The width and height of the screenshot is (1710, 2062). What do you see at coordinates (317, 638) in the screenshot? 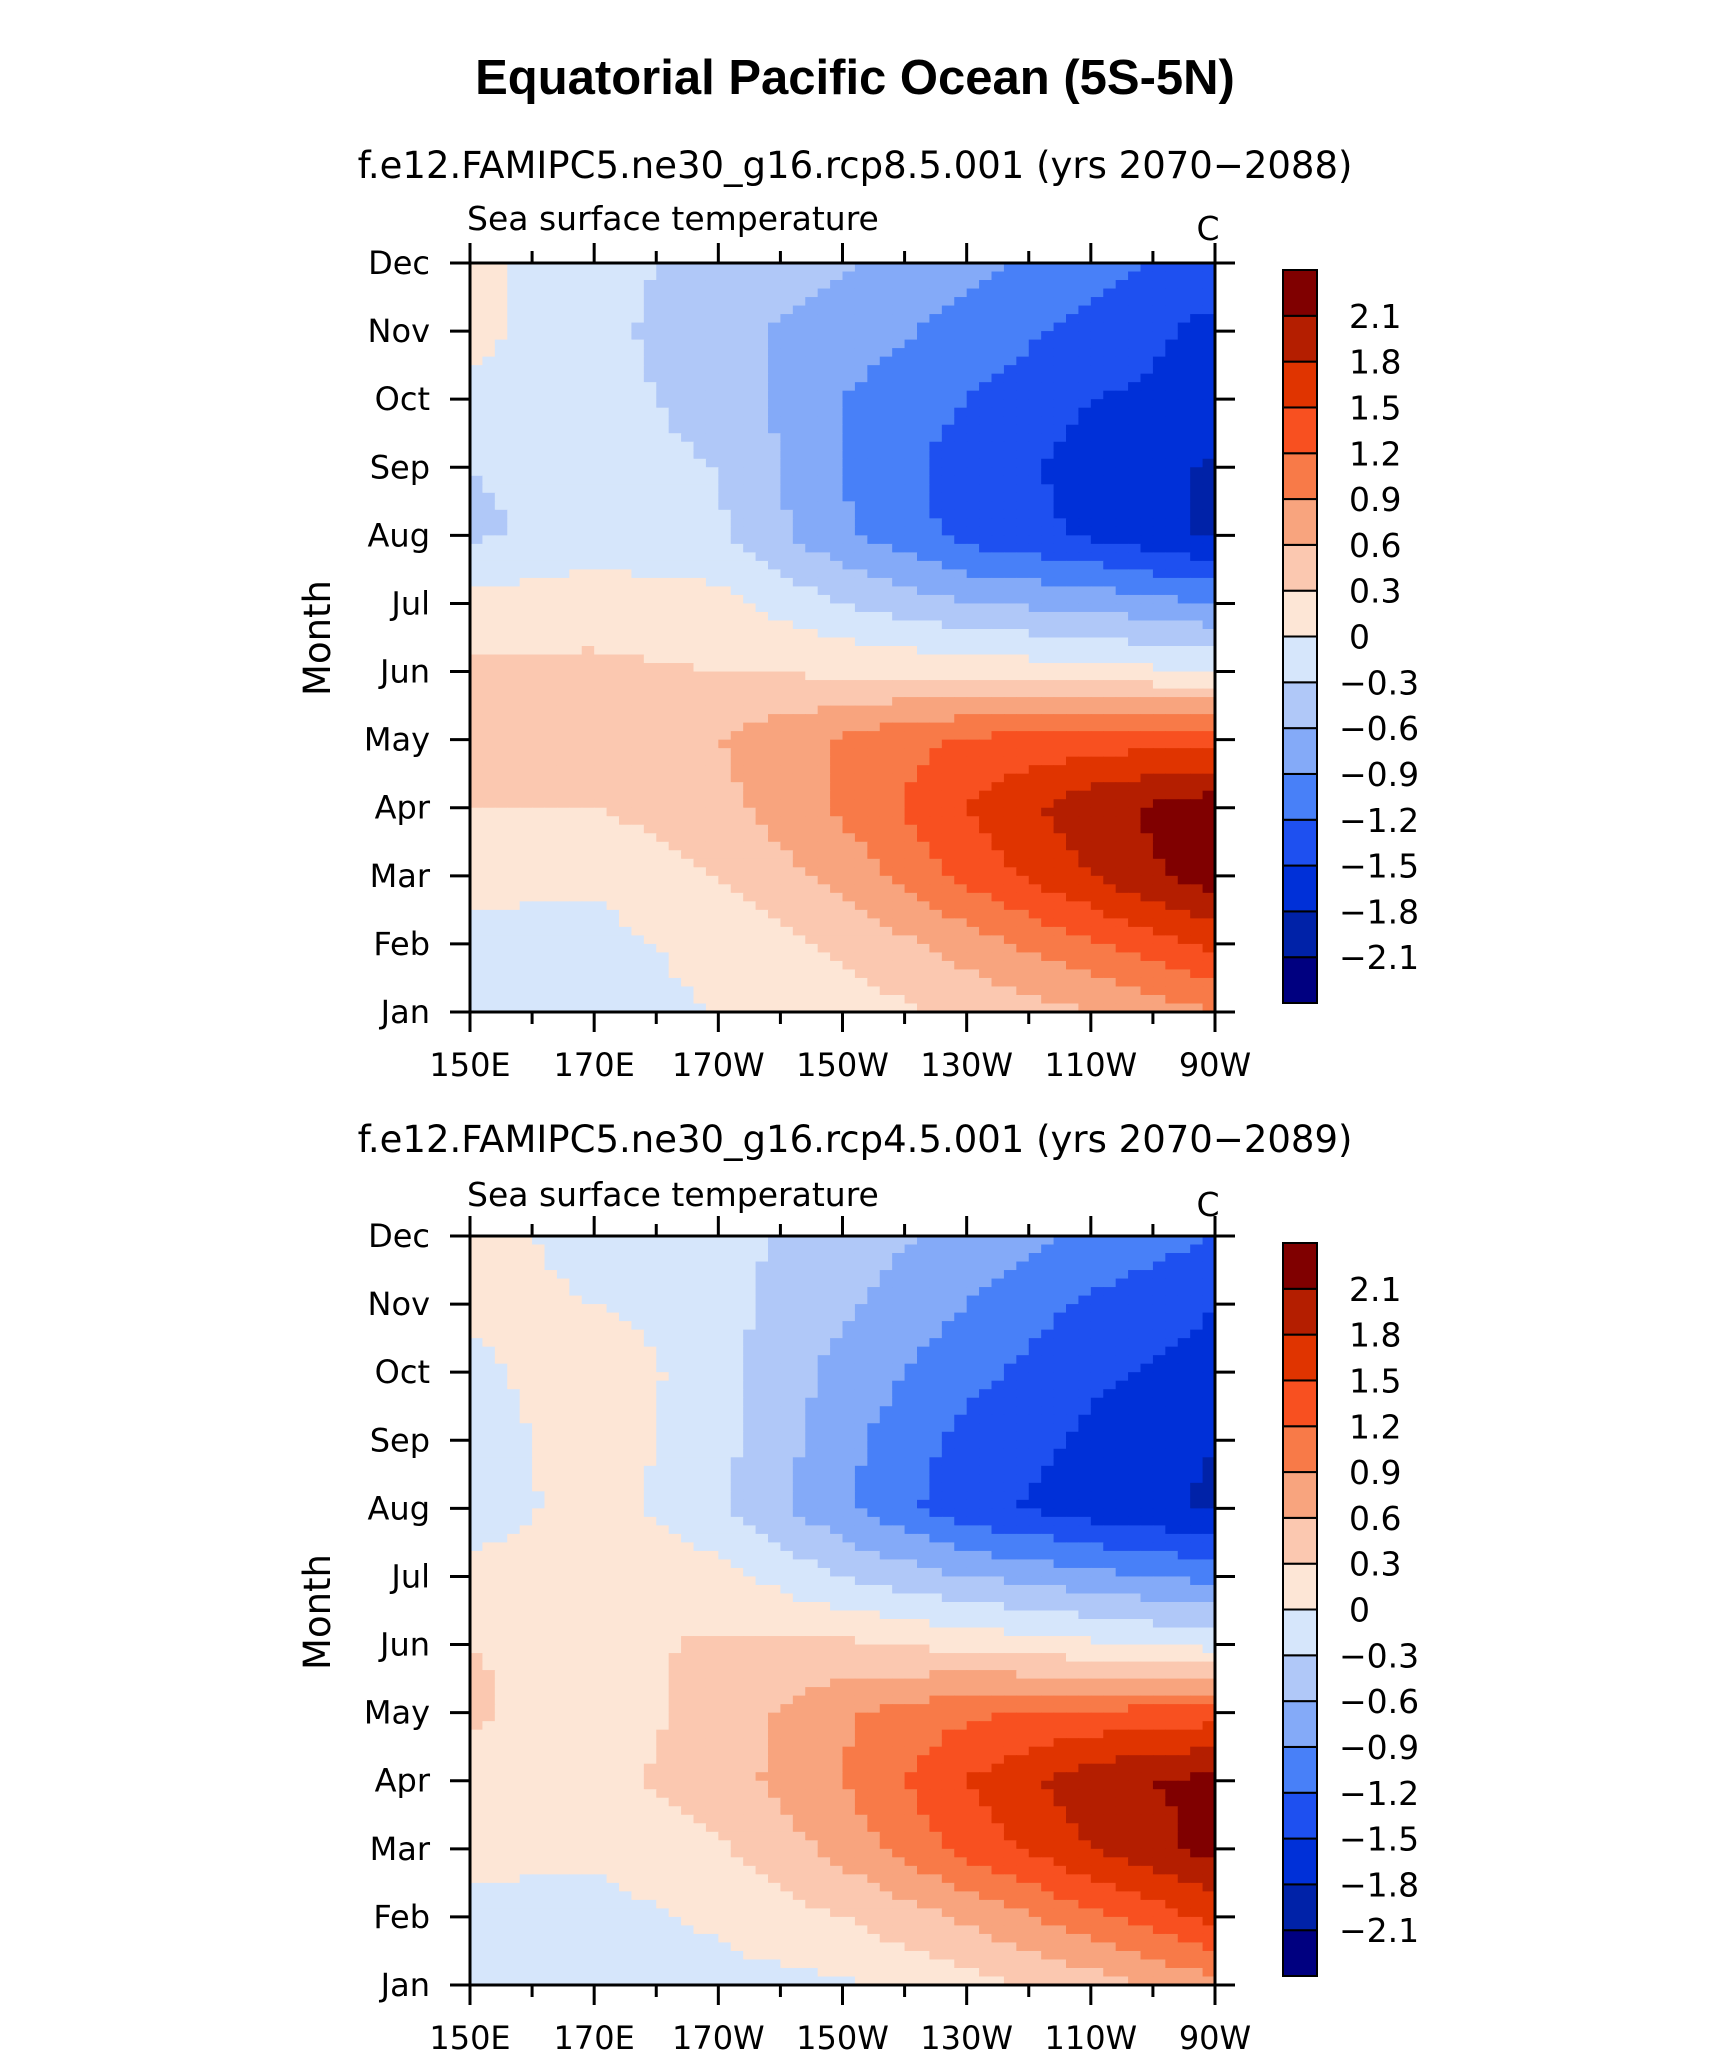
I see `panel-1-ylabel: Month` at bounding box center [317, 638].